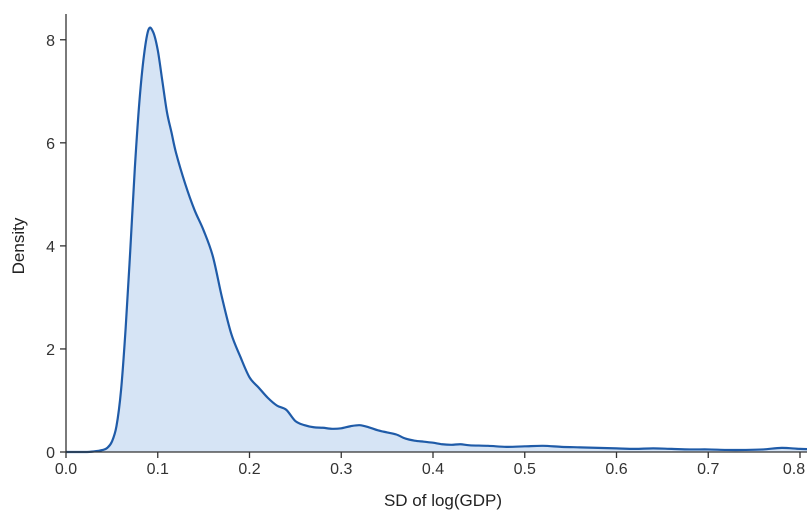  What do you see at coordinates (50, 453) in the screenshot?
I see `y-tick-label: 0` at bounding box center [50, 453].